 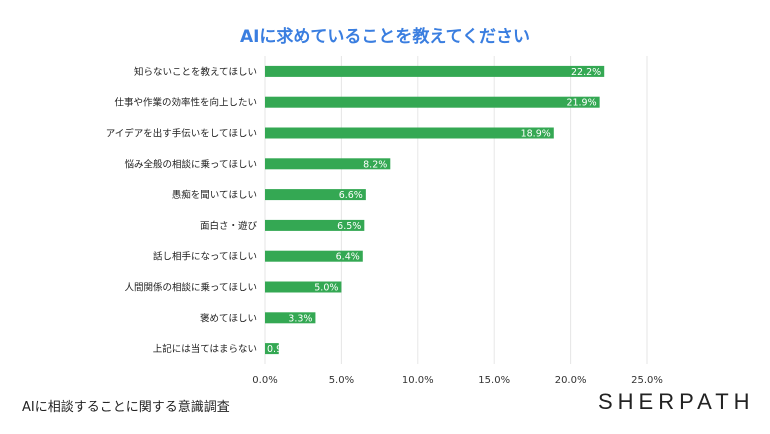 I want to click on x-tick-label: 10.0%, so click(x=418, y=380).